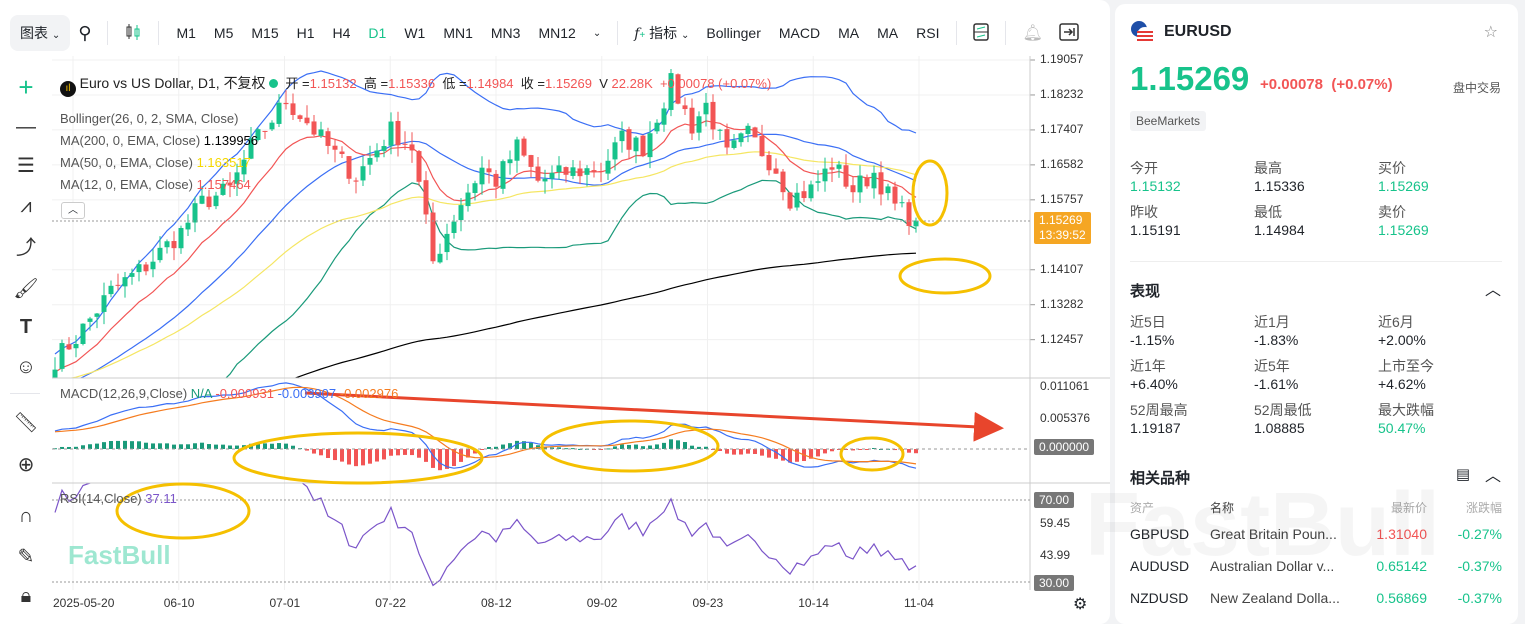  Describe the element at coordinates (159, 140) in the screenshot. I see `ma200-legend: MA(200, 0, EMA, Close) 1.139956` at that location.